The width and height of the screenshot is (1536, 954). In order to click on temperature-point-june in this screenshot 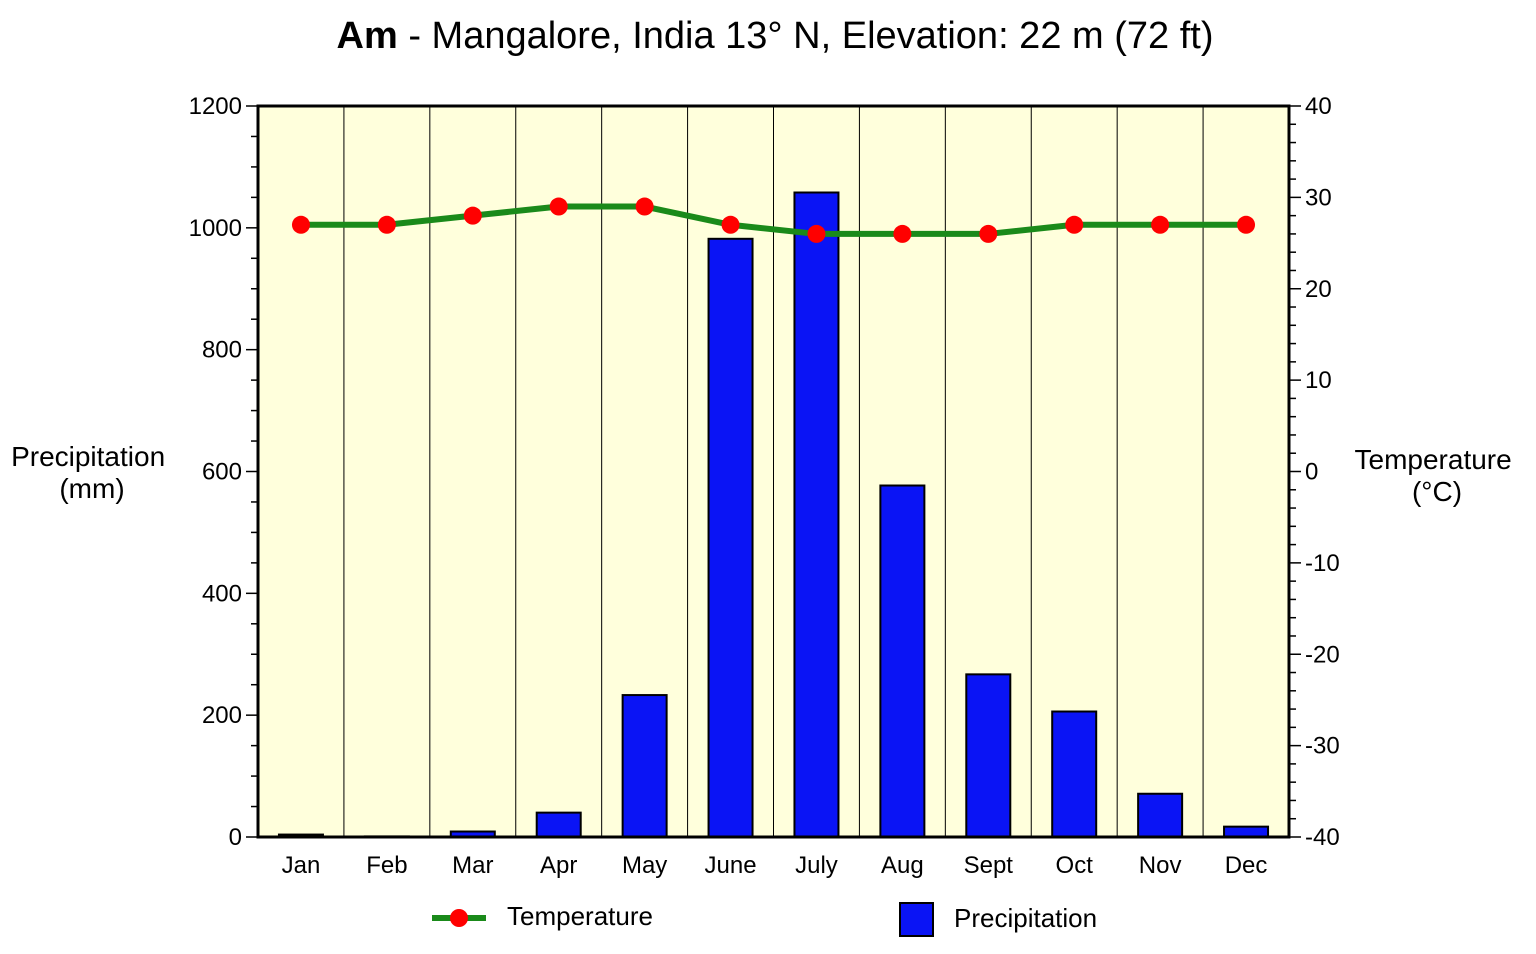, I will do `click(730, 224)`.